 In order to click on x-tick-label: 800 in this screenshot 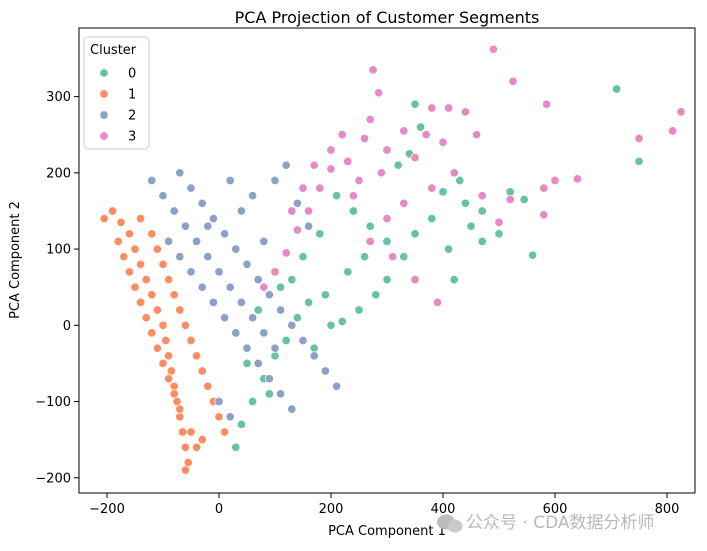, I will do `click(667, 509)`.